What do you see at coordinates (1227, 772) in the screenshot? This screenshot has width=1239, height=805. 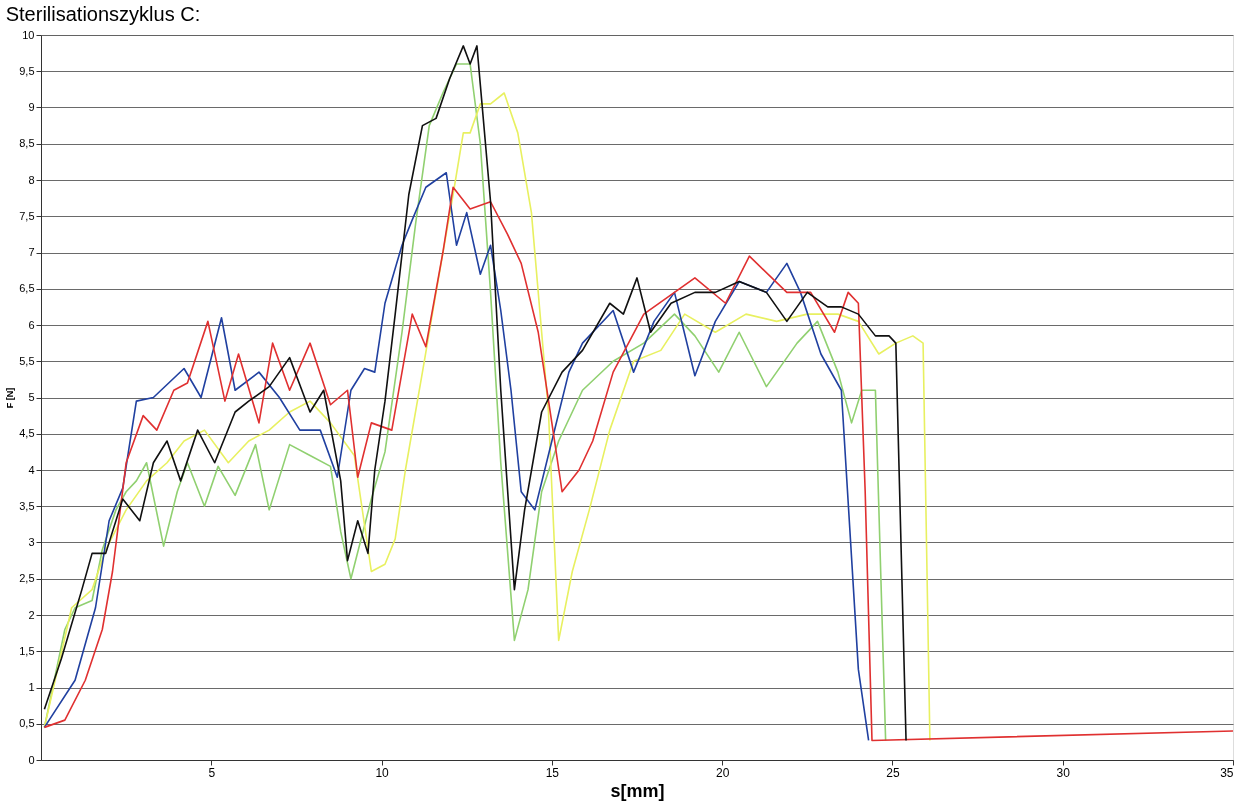 I see `x-tick-label: 35` at bounding box center [1227, 772].